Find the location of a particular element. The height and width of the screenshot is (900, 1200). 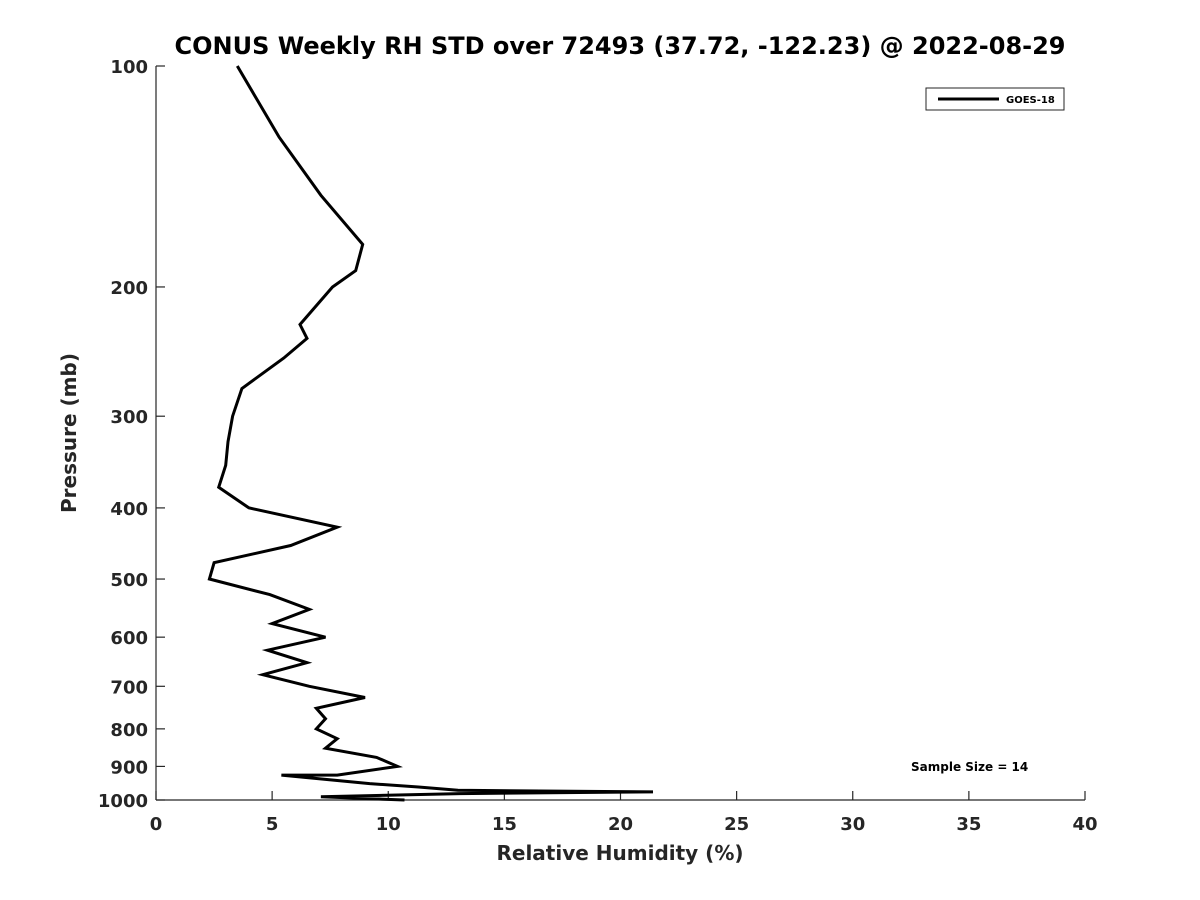

y-tick-label: 100 is located at coordinates (129, 67).